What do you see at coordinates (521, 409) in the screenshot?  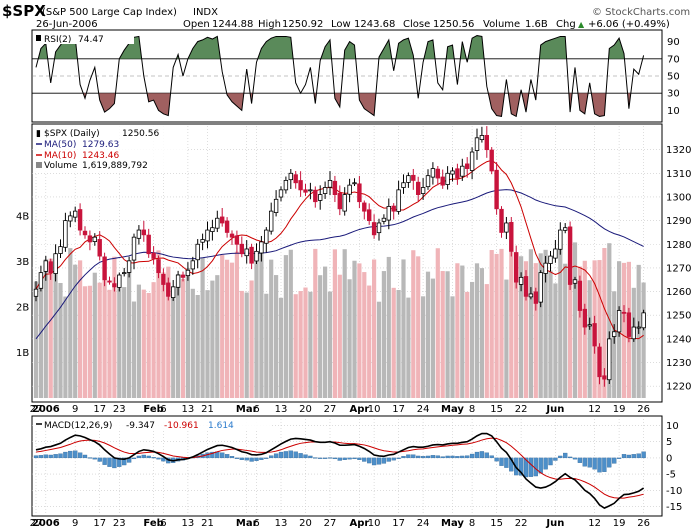 I see `x-tick-label: 22` at bounding box center [521, 409].